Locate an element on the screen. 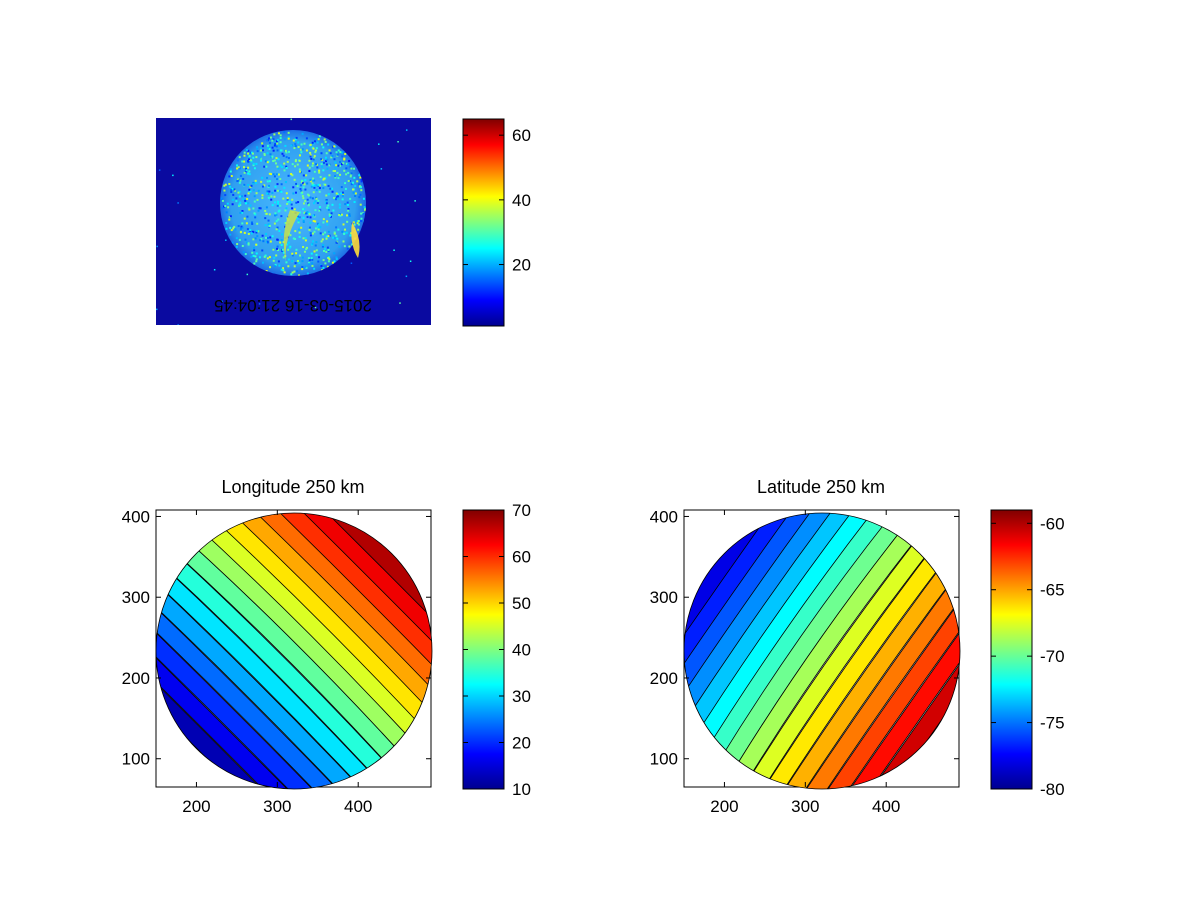 The image size is (1200, 901). contour-band is located at coordinates (256, 689).